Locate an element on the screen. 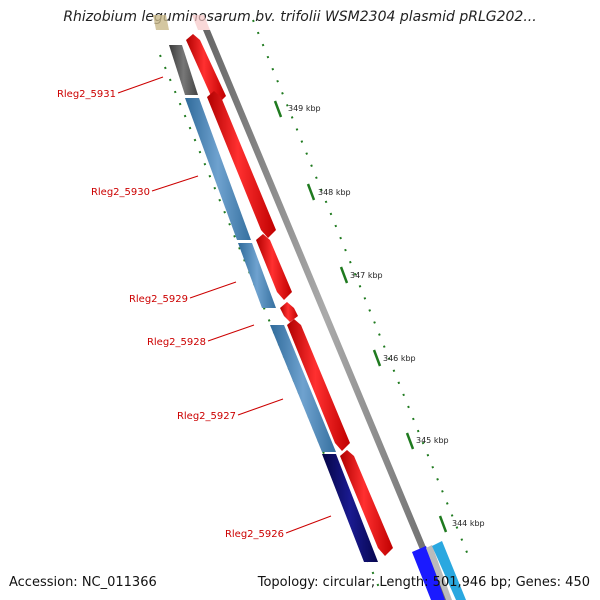 The height and width of the screenshot is (600, 600). gene-label-5930: Rleg2_5930 is located at coordinates (120, 192).